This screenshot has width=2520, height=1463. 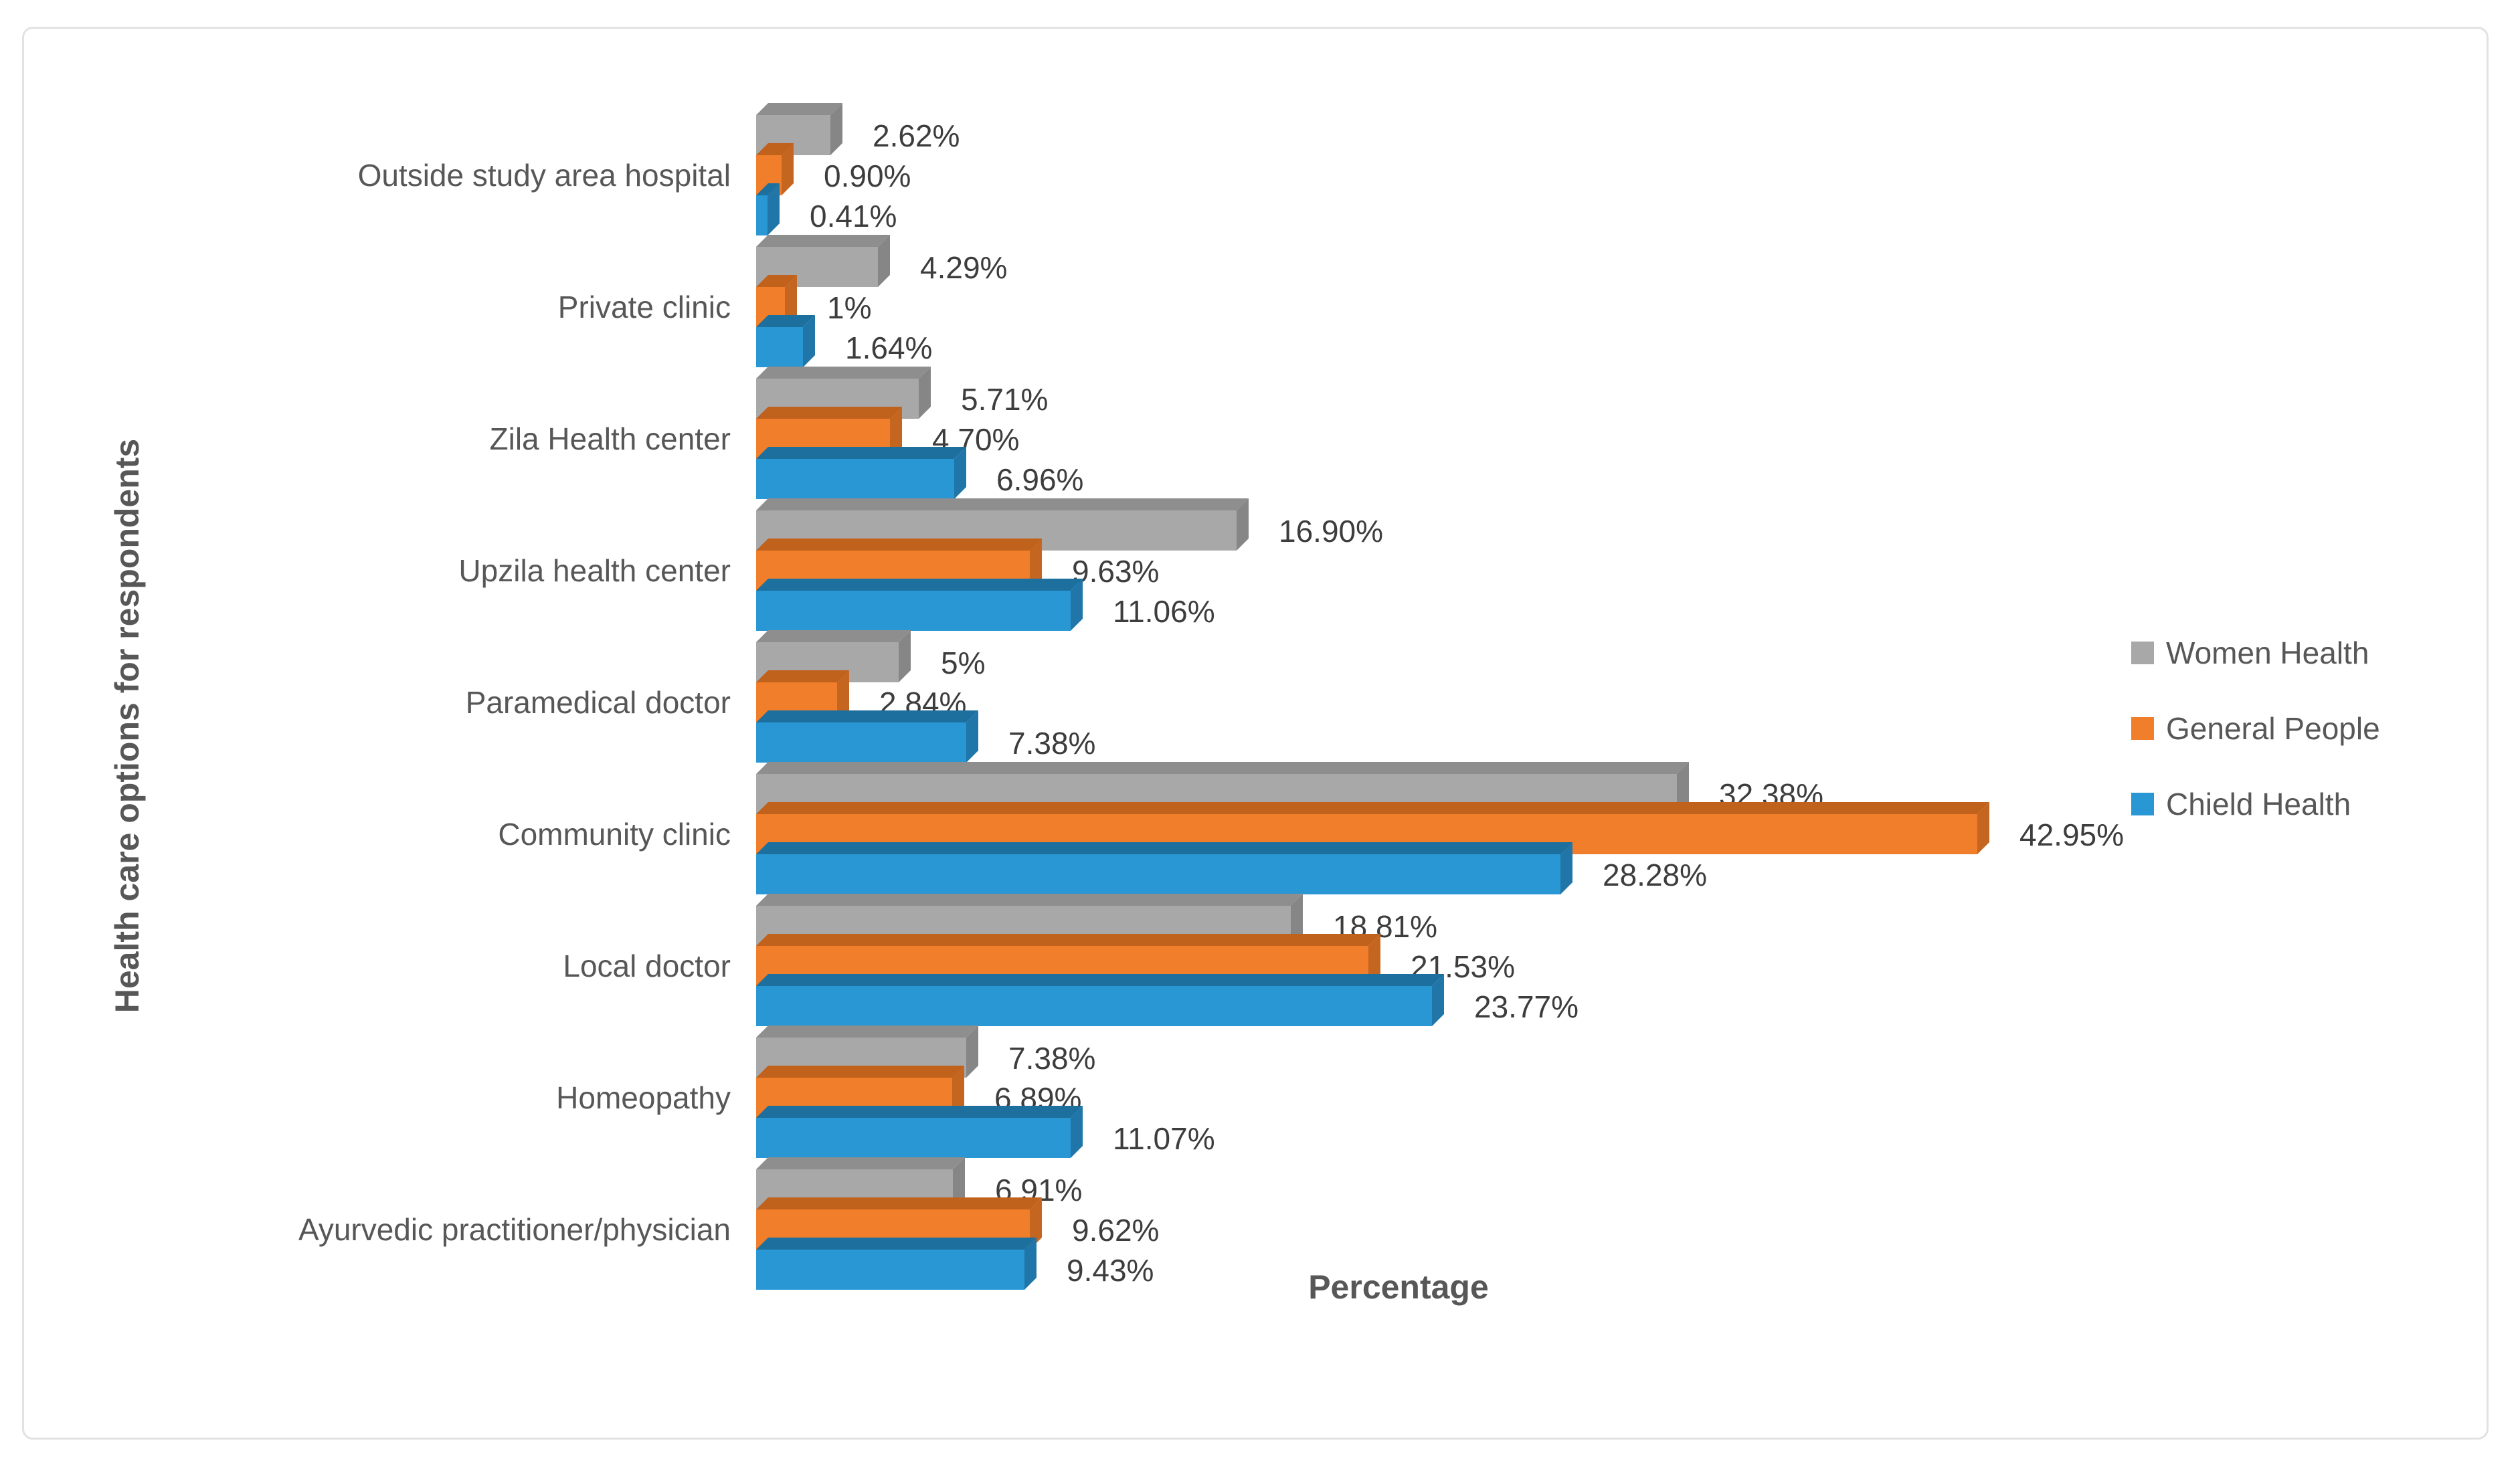 What do you see at coordinates (2267, 653) in the screenshot?
I see `legend-label-women-health: Women Health` at bounding box center [2267, 653].